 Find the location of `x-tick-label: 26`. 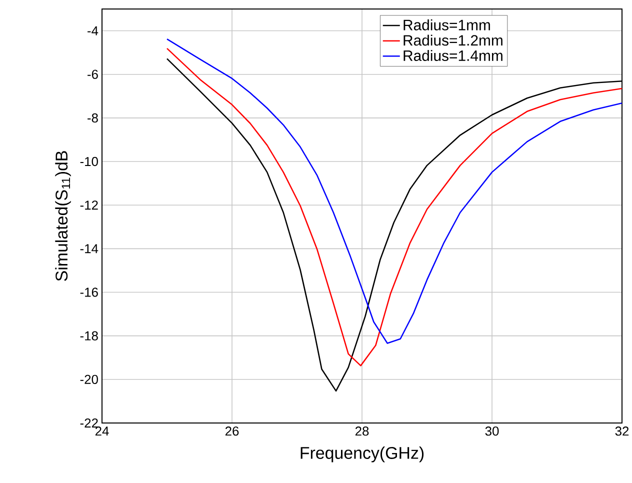

x-tick-label: 26 is located at coordinates (232, 431).